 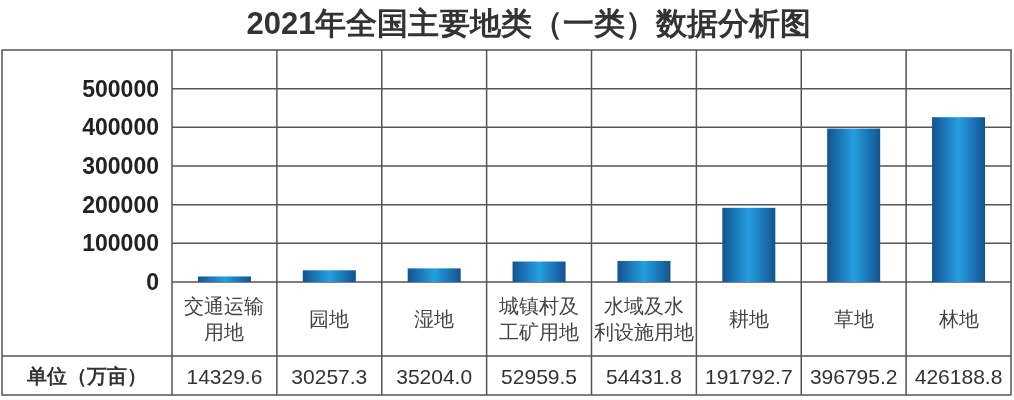 What do you see at coordinates (539, 376) in the screenshot?
I see `data-label: 52959.5` at bounding box center [539, 376].